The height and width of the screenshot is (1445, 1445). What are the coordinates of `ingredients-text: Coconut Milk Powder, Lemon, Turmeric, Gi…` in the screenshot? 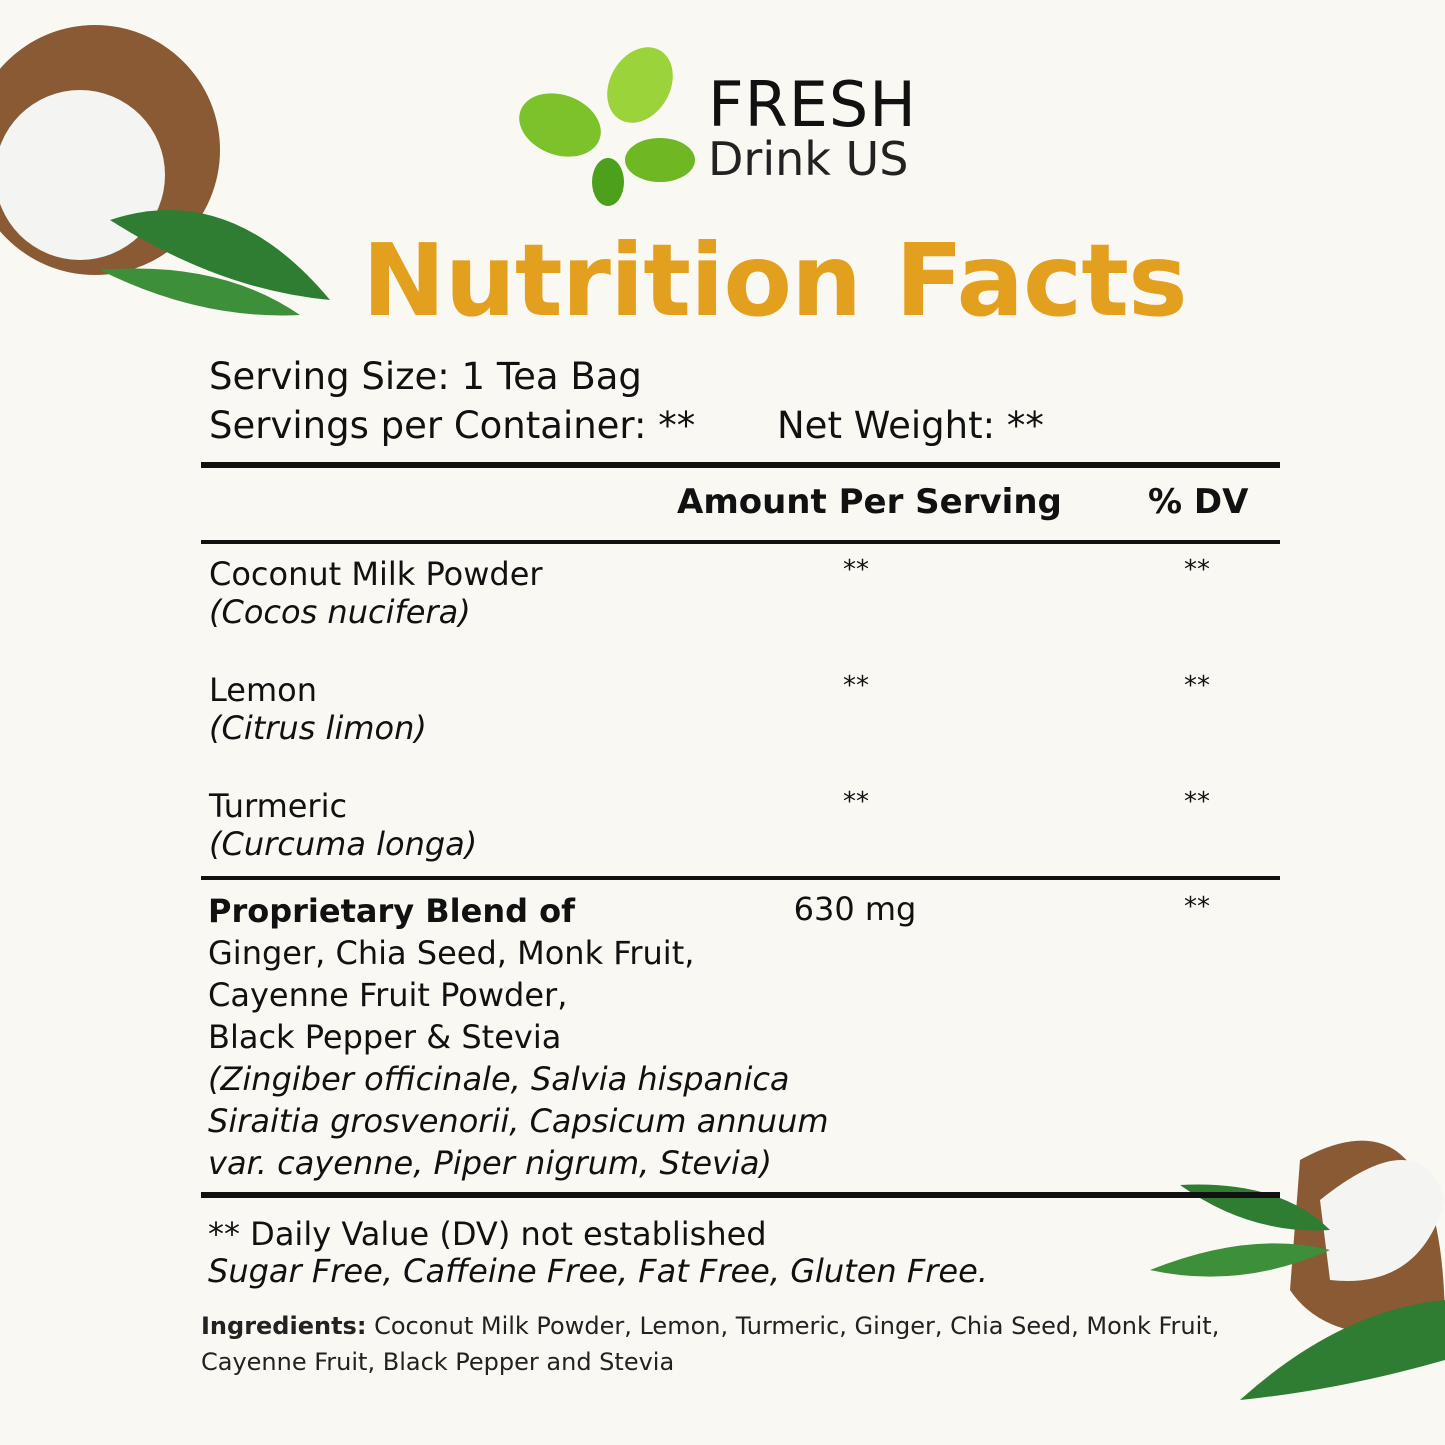 It's located at (710, 1344).